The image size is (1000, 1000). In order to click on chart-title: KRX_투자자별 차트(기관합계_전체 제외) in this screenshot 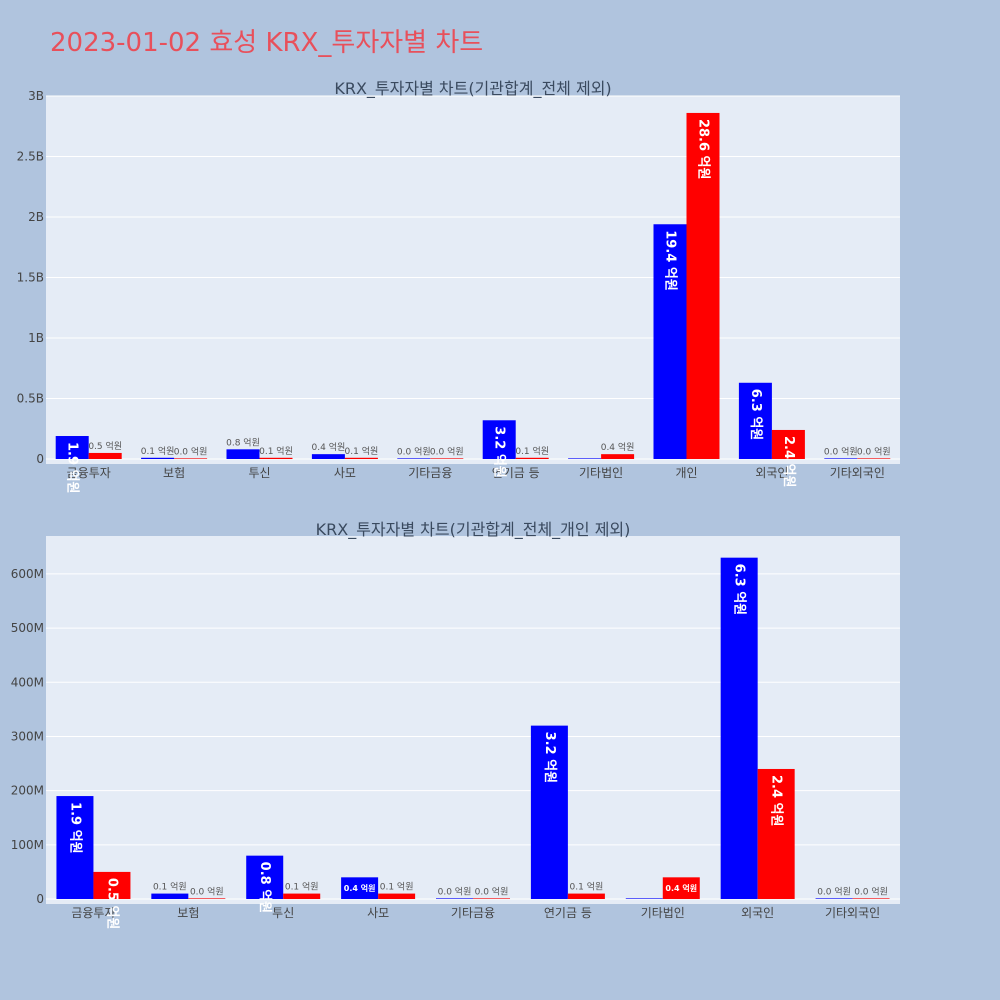, I will do `click(472, 89)`.